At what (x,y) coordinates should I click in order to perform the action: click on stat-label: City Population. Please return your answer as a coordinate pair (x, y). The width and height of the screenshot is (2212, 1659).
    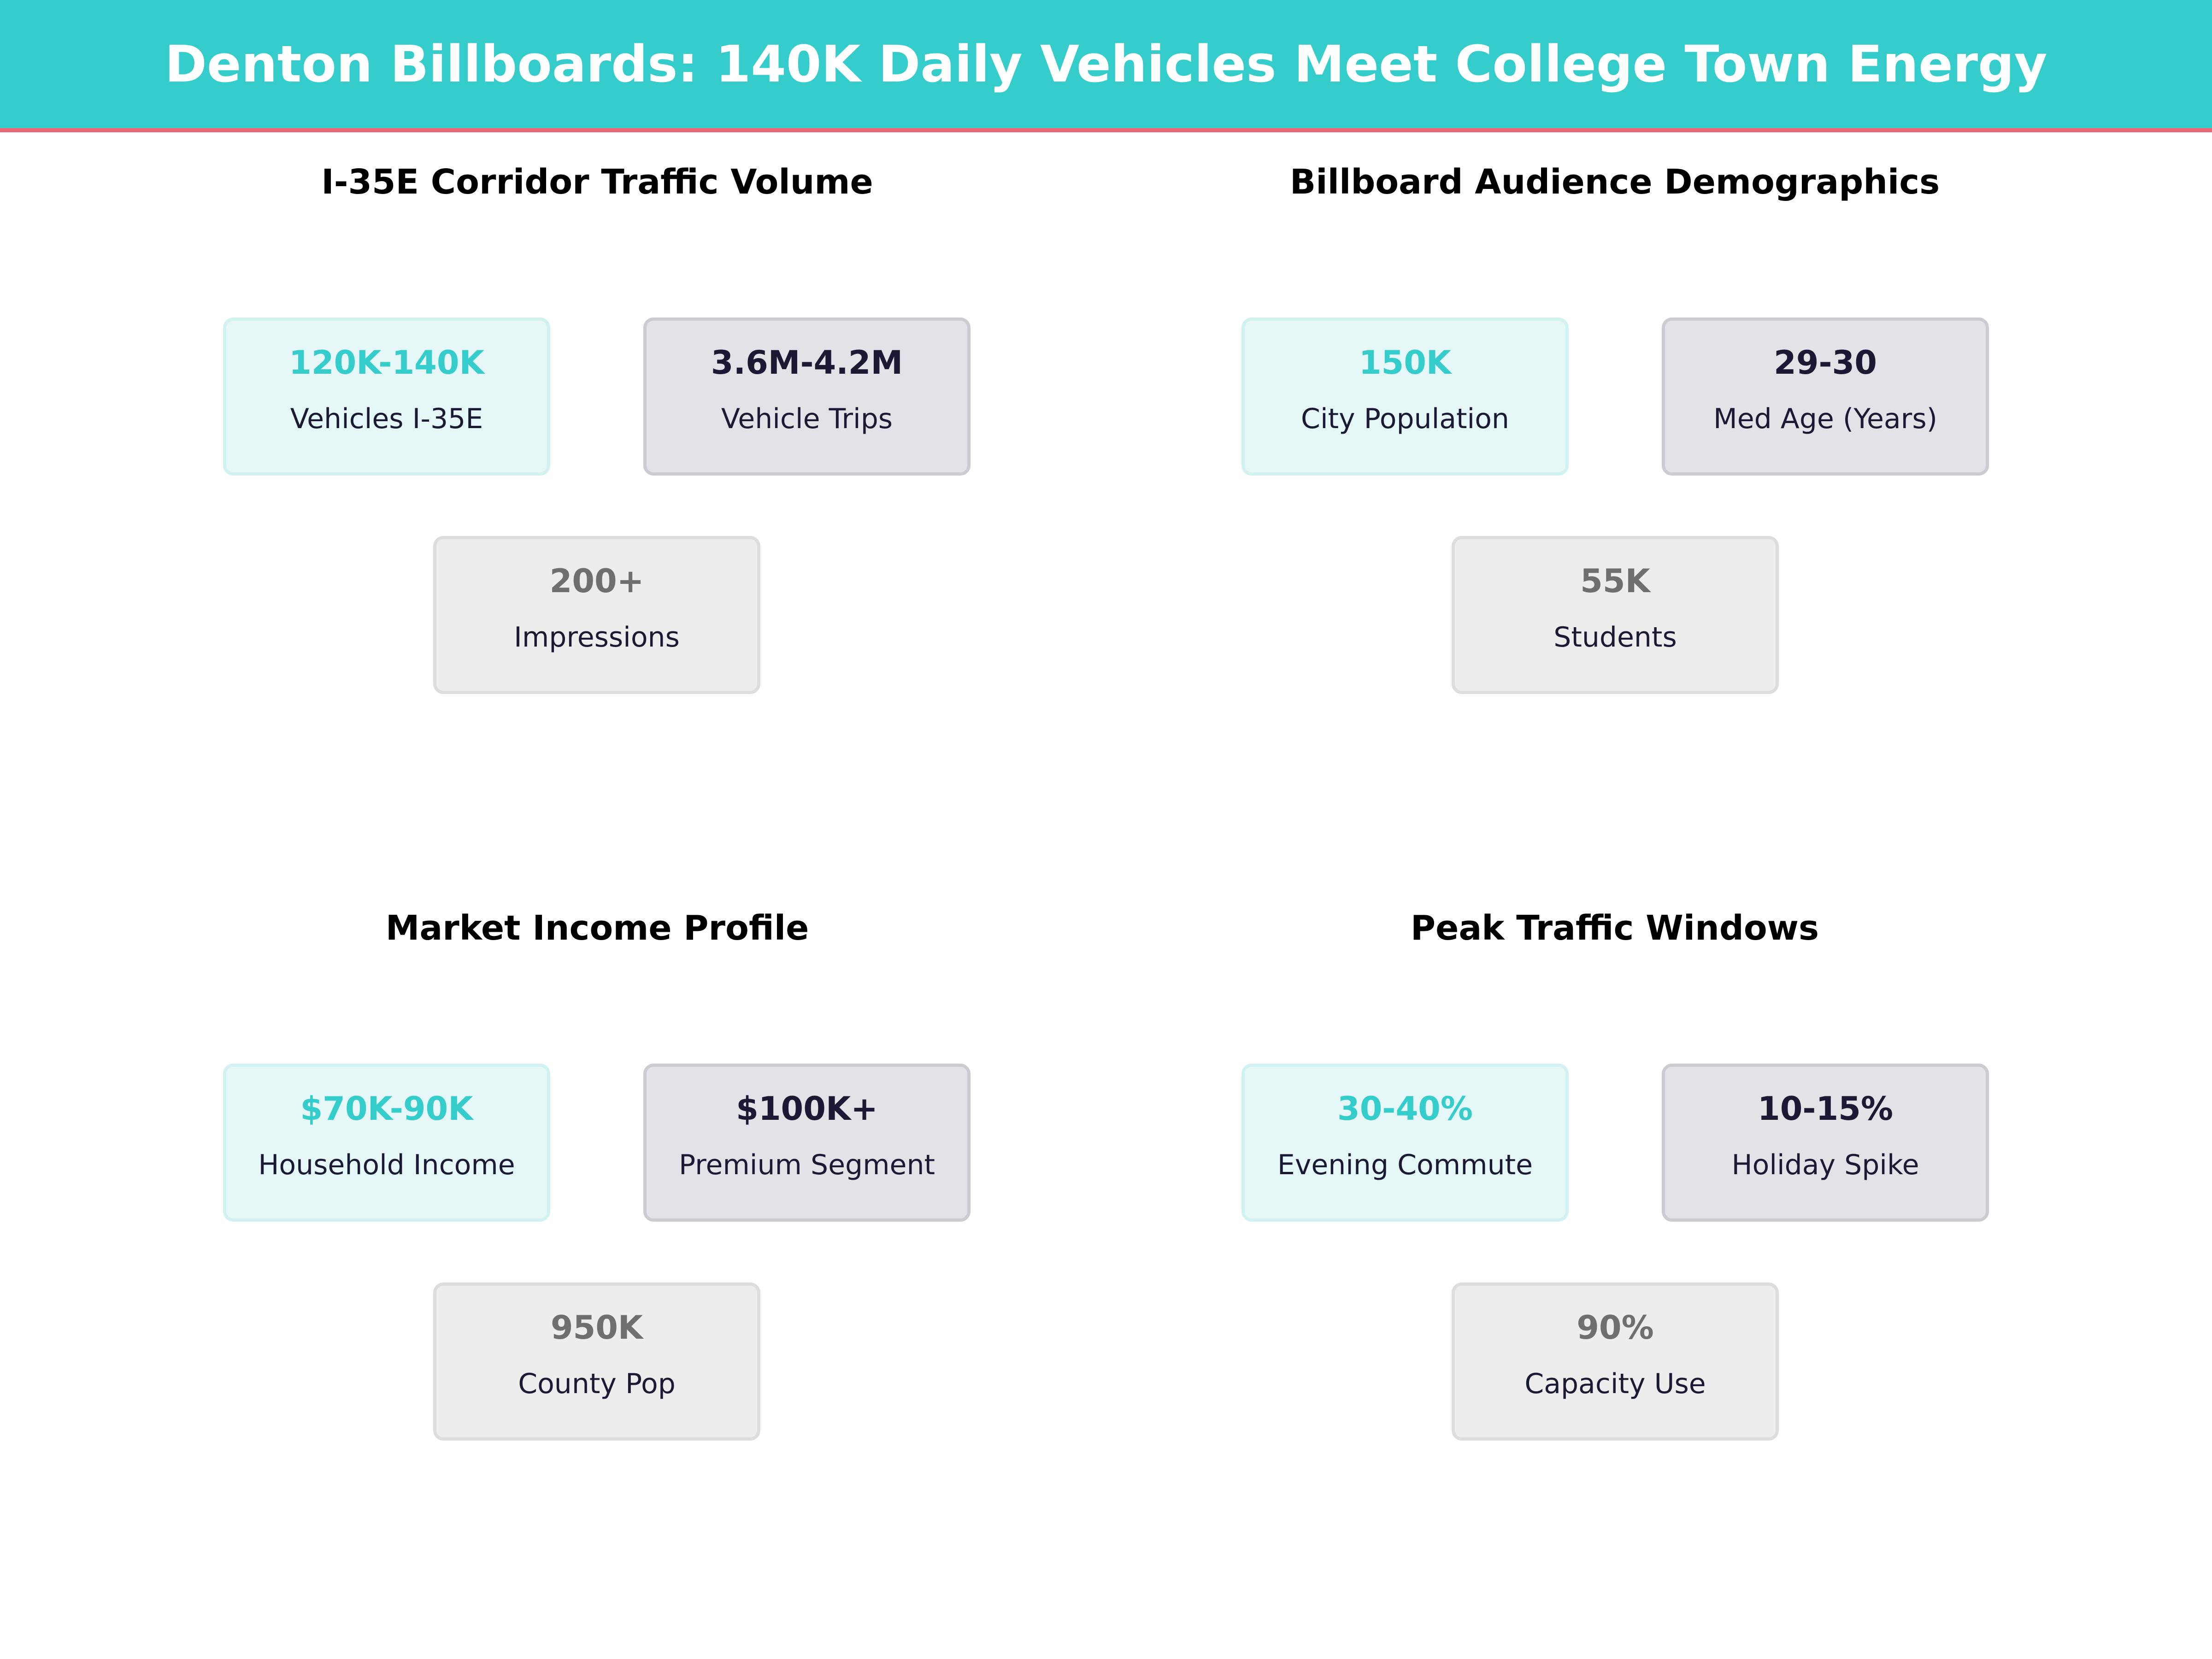
    Looking at the image, I should click on (1405, 419).